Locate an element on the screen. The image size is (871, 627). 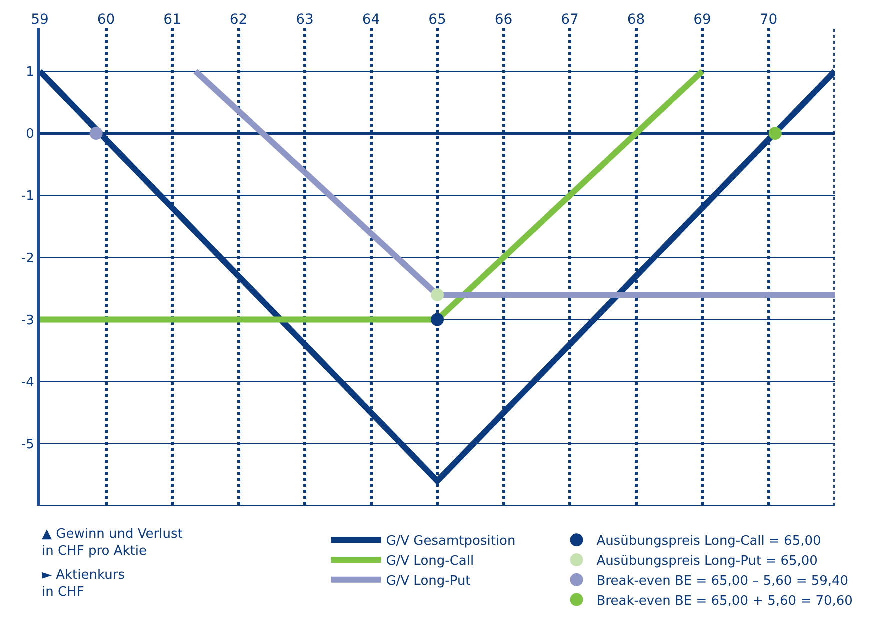
legend-label: G/V Gesamtposition is located at coordinates (451, 542).